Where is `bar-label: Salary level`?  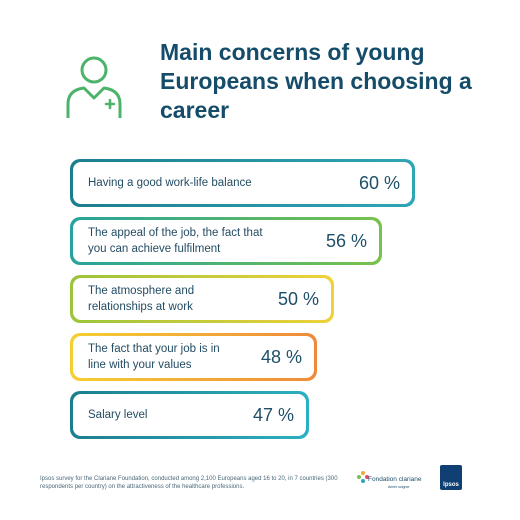 bar-label: Salary level is located at coordinates (118, 415).